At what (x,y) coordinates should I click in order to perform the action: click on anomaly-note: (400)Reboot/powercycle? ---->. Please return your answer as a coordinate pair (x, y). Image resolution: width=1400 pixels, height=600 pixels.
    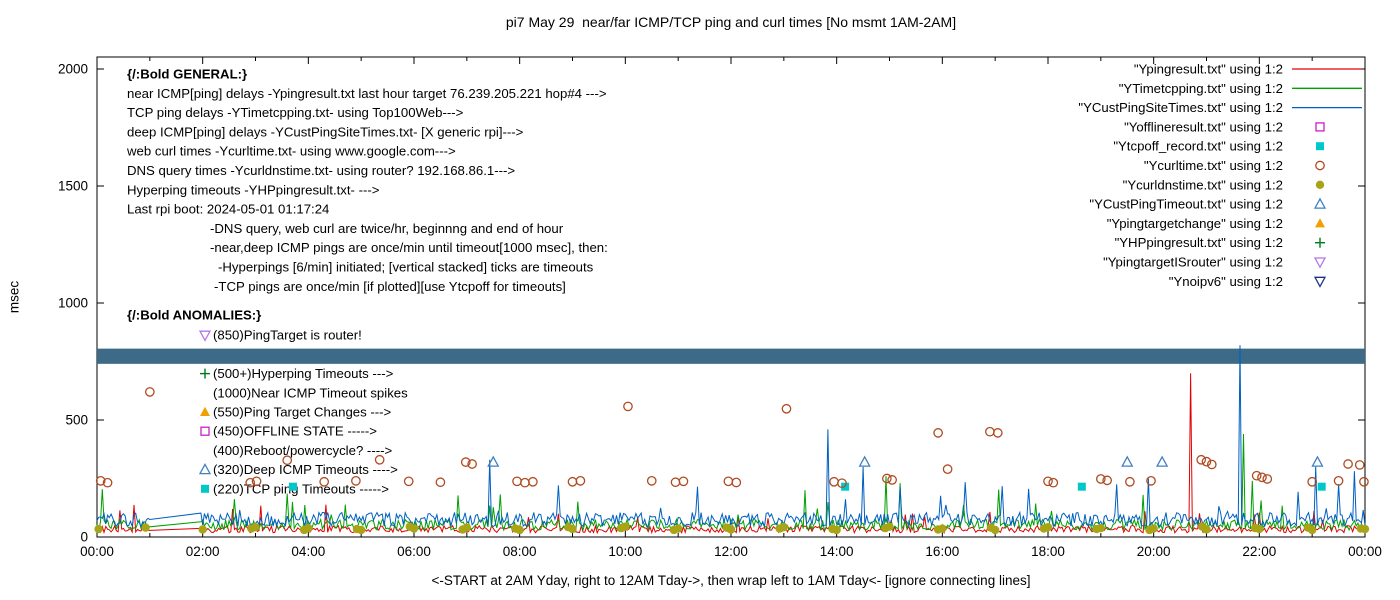
    Looking at the image, I should click on (303, 450).